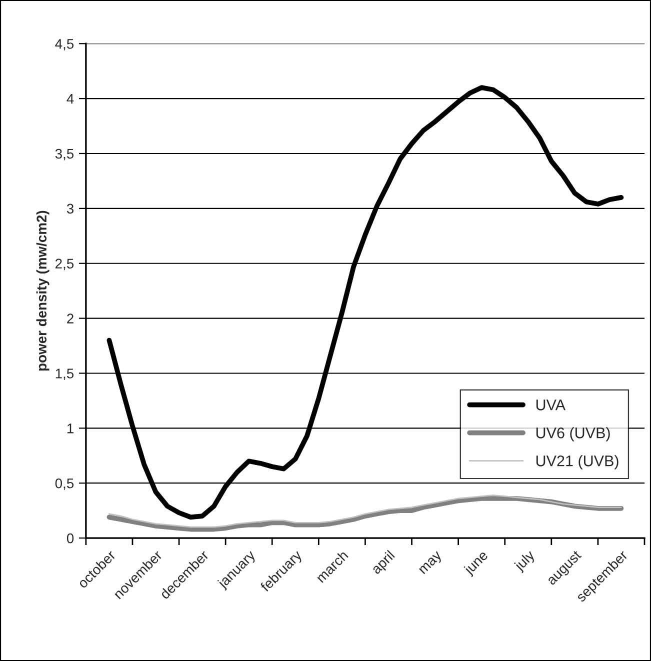  What do you see at coordinates (70, 319) in the screenshot?
I see `y-tick-label: 2` at bounding box center [70, 319].